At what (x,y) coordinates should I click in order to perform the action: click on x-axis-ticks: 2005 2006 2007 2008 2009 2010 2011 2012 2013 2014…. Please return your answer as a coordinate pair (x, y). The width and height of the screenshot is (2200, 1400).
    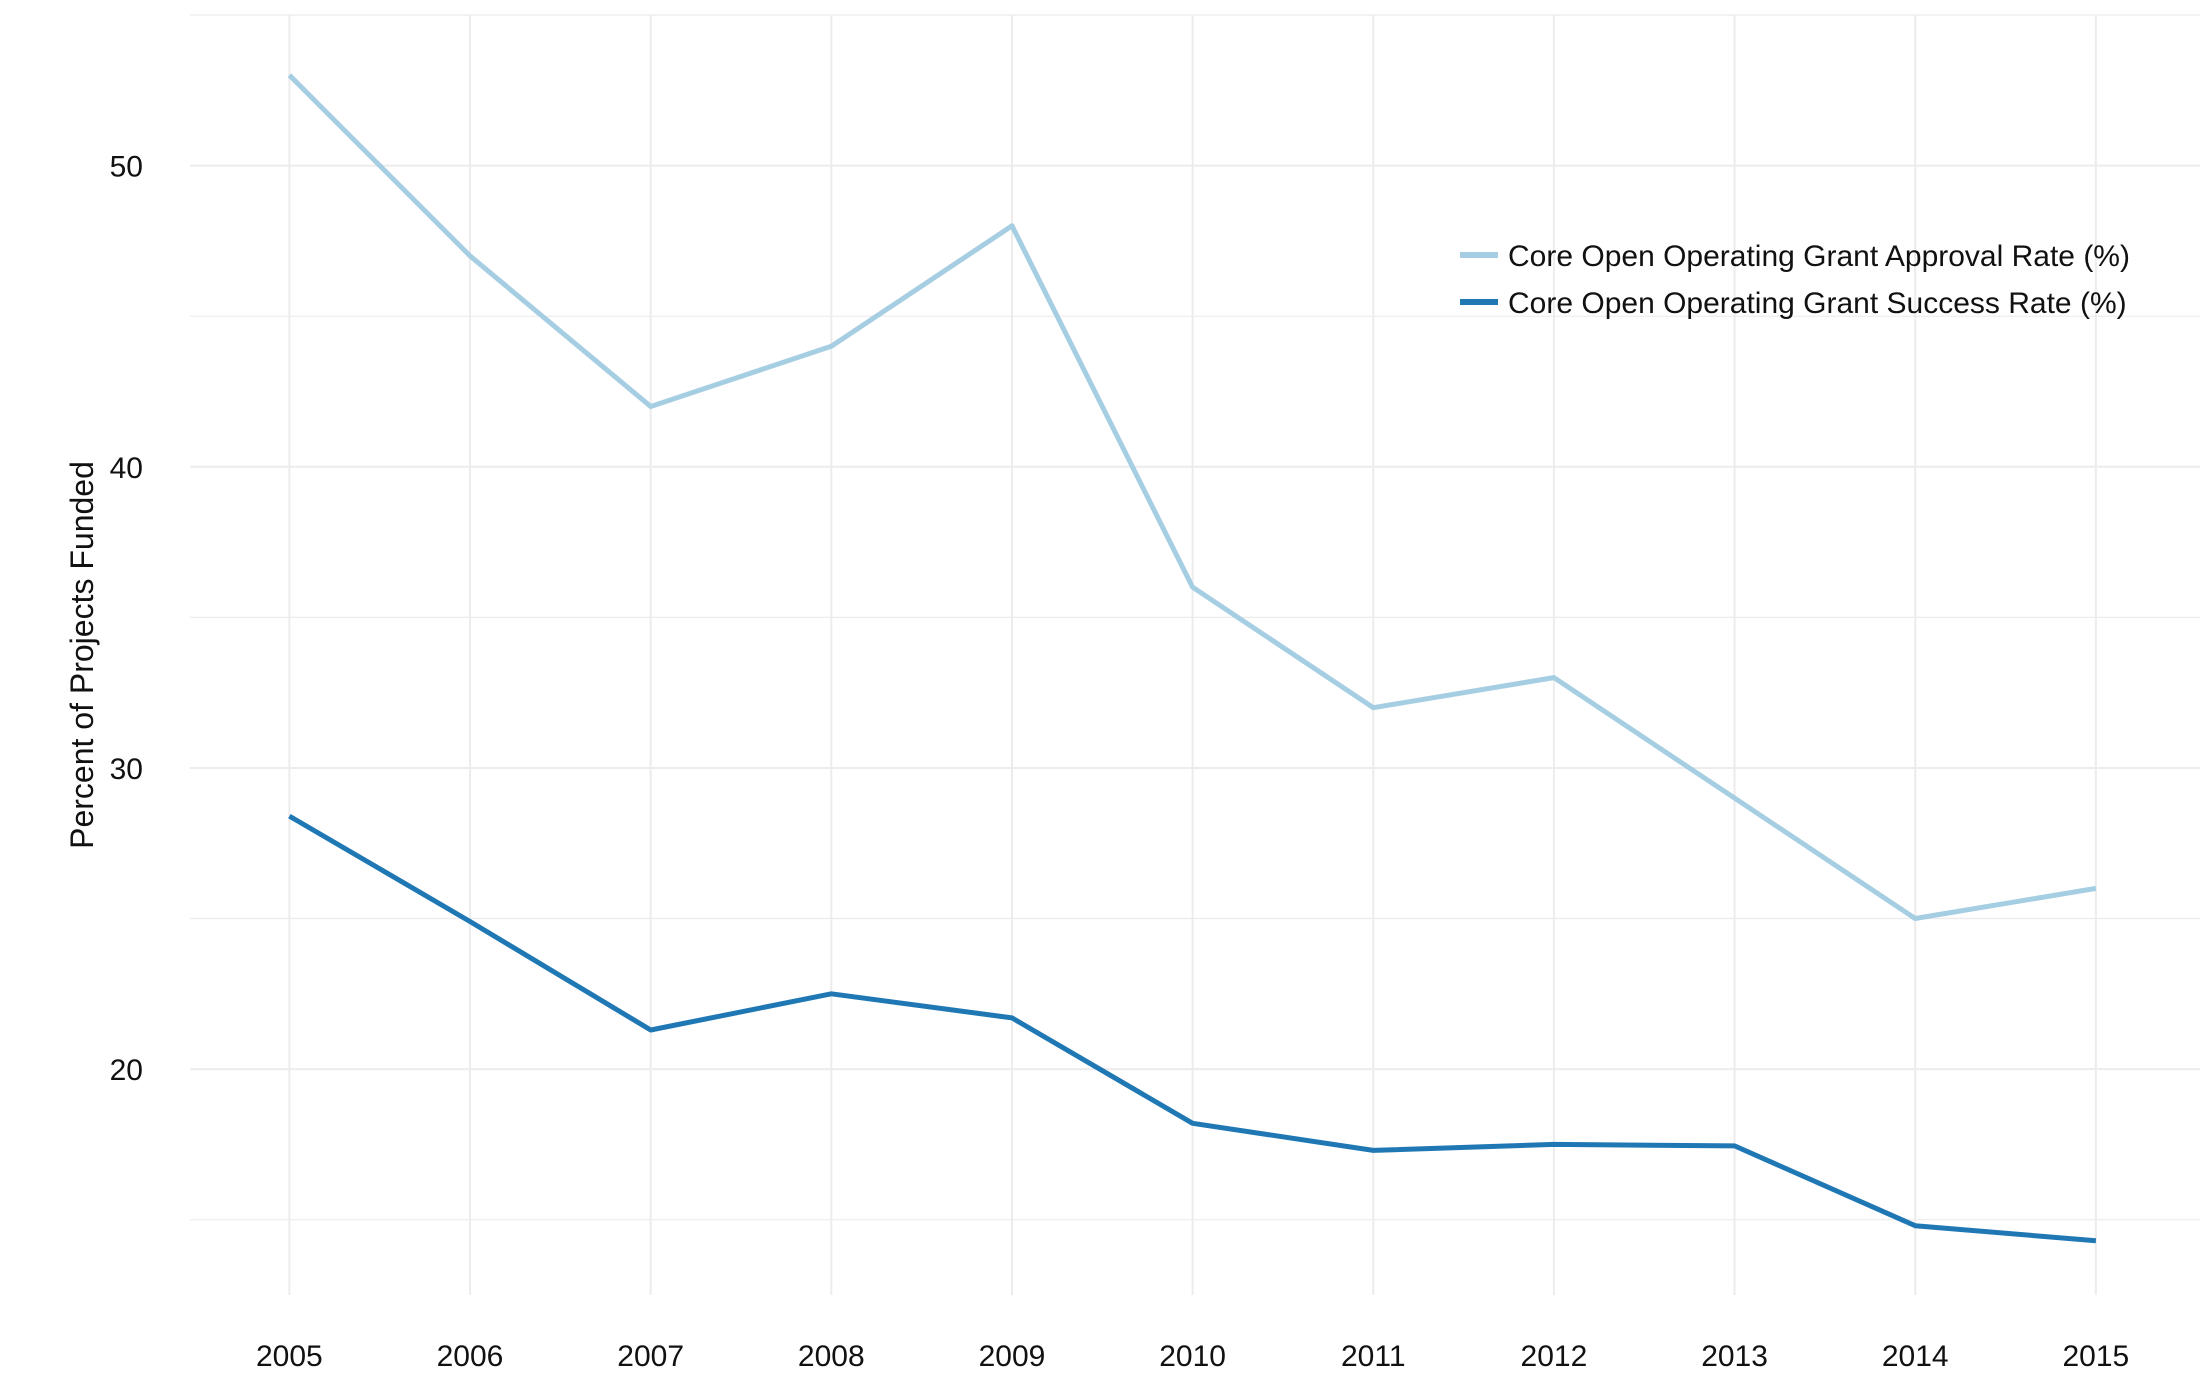
    Looking at the image, I should click on (1192, 1356).